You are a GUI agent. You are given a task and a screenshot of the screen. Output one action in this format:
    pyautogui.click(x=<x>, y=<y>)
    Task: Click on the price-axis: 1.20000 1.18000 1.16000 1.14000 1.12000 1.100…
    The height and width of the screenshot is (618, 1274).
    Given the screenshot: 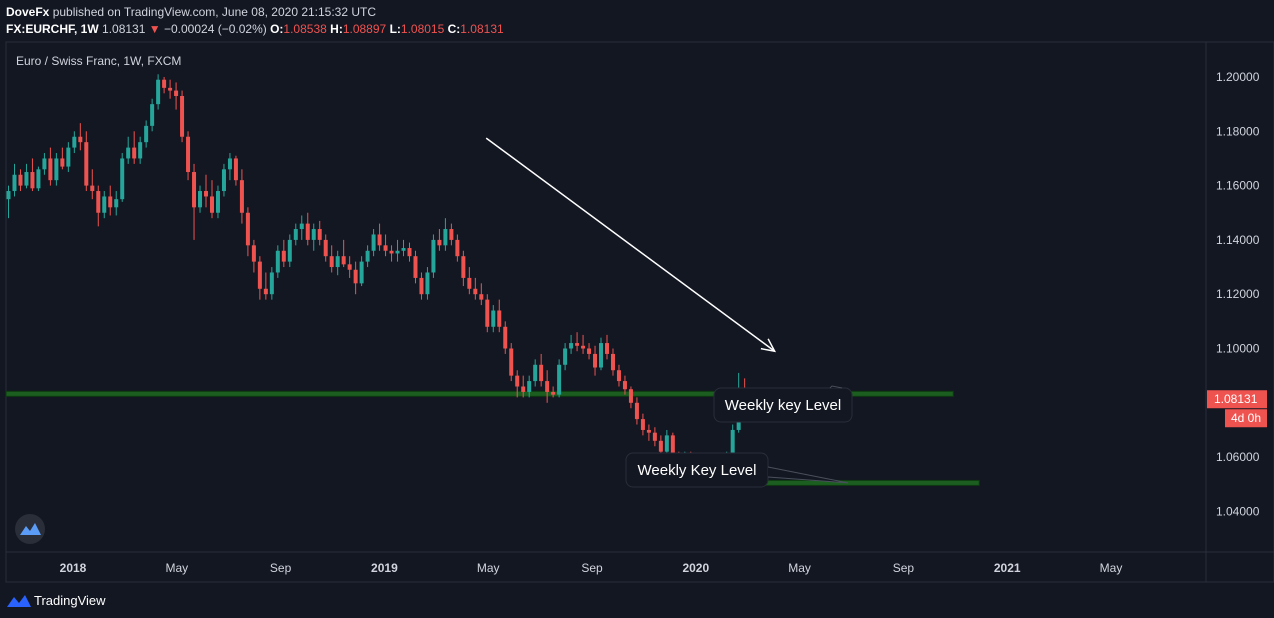 What is the action you would take?
    pyautogui.click(x=1237, y=294)
    